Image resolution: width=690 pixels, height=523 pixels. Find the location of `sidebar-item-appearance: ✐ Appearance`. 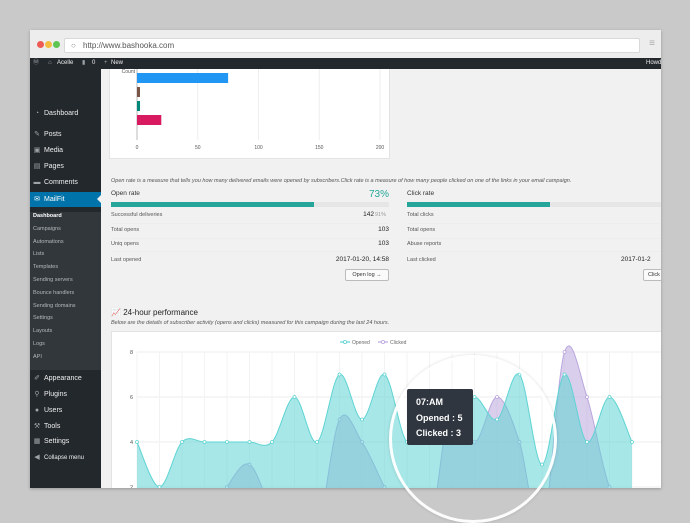

sidebar-item-appearance: ✐ Appearance is located at coordinates (65, 379).